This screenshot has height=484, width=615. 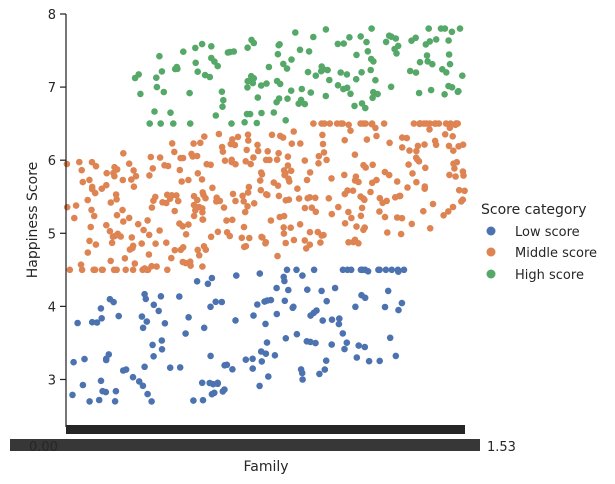 I want to click on x-tick-labels-overlap, so click(x=245, y=445).